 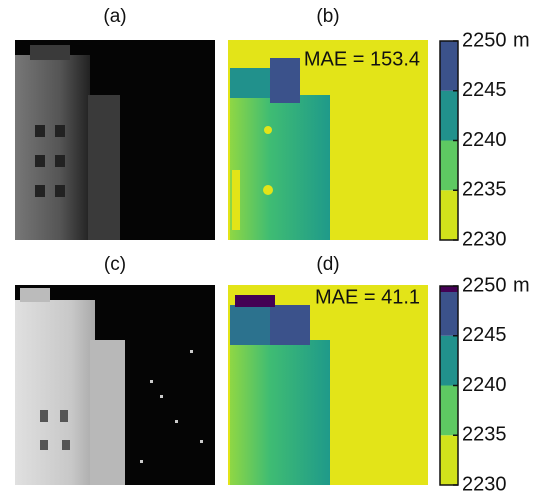 I want to click on annotation: MAE = 41.1, so click(x=367, y=297).